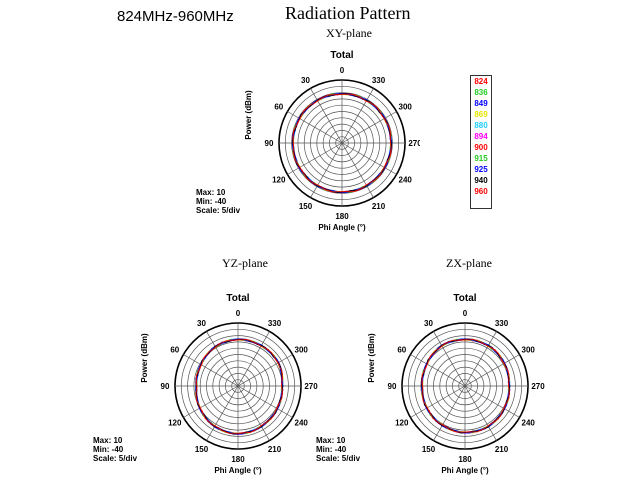 The image size is (640, 480). What do you see at coordinates (481, 169) in the screenshot?
I see `legend-item: 925` at bounding box center [481, 169].